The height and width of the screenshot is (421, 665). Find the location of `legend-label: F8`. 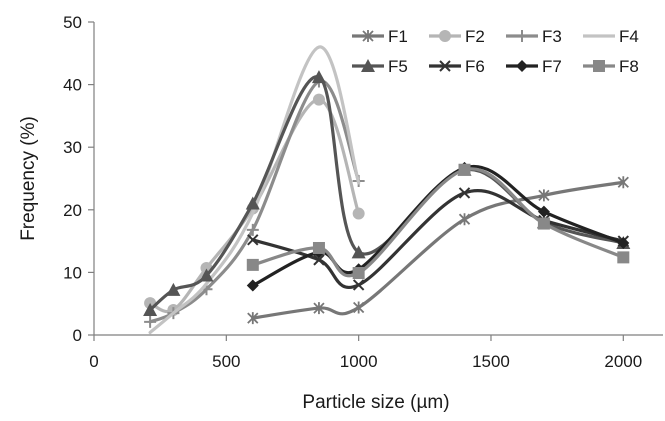

legend-label: F8 is located at coordinates (629, 66).